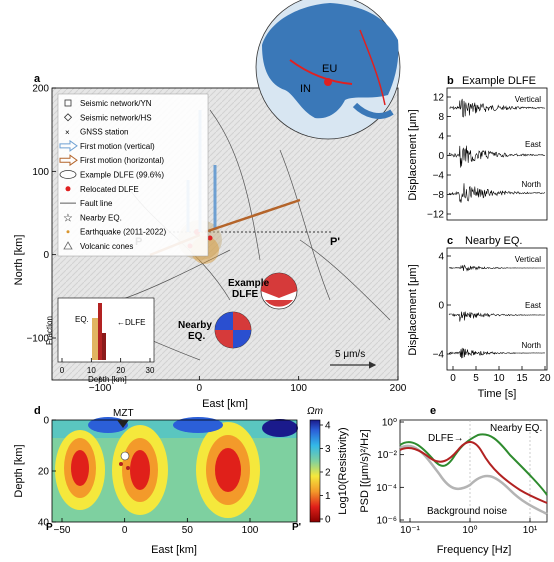 The height and width of the screenshot is (562, 554). Describe the element at coordinates (123, 232) in the screenshot. I see `legend-entry: Earthquake (2011-2022)` at that location.